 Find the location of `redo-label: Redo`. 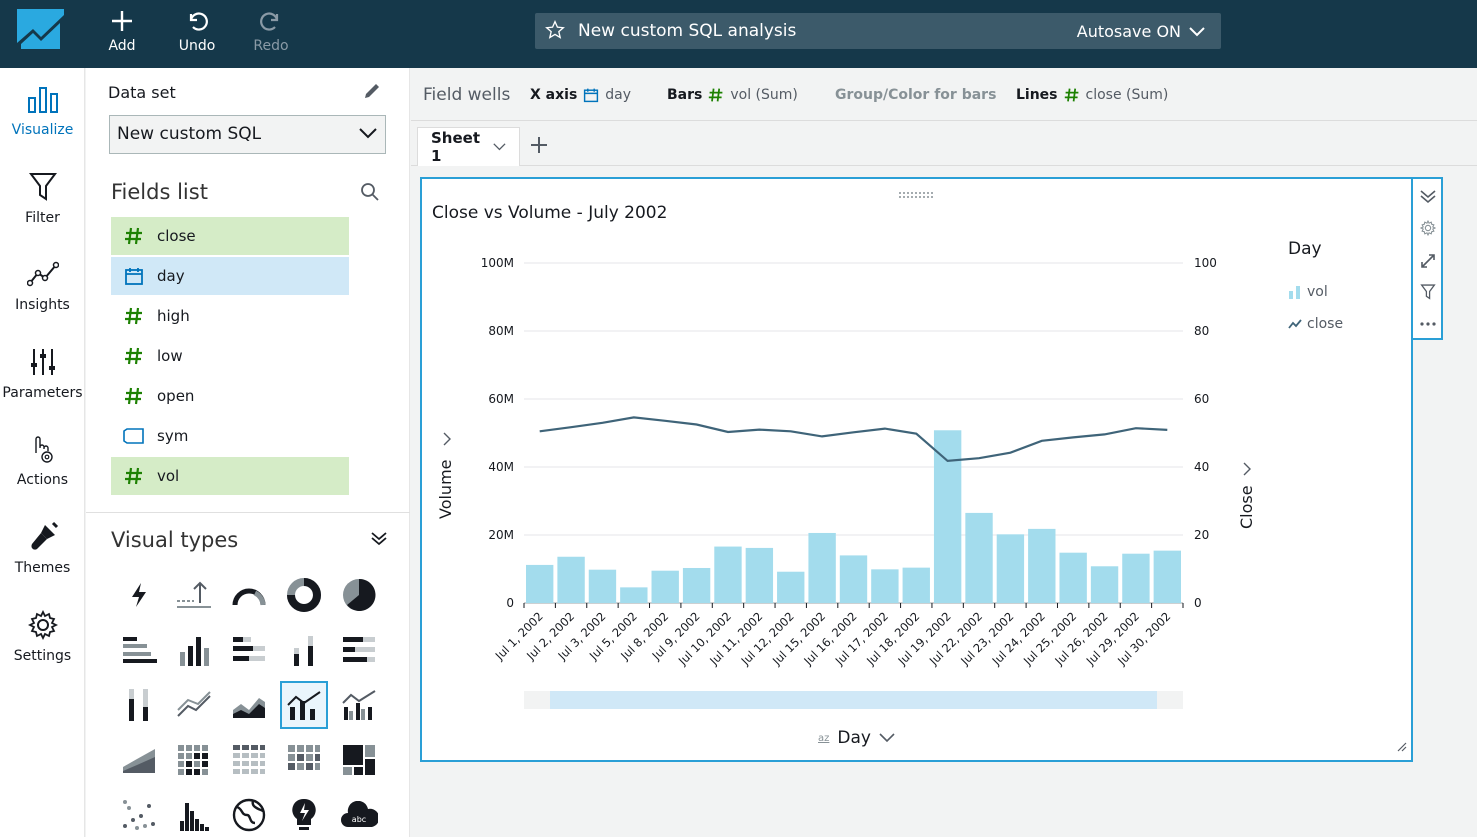

redo-label: Redo is located at coordinates (271, 46).